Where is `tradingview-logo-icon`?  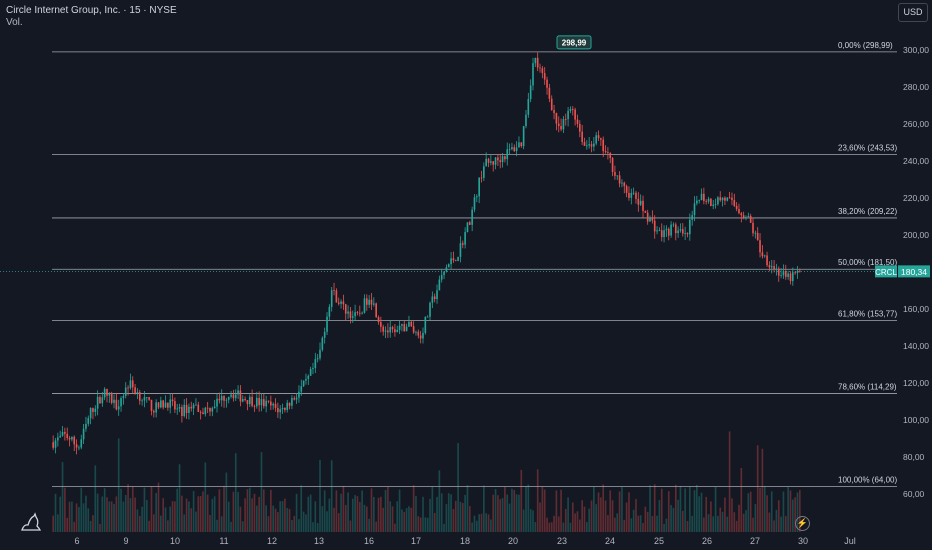
tradingview-logo-icon is located at coordinates (31, 522).